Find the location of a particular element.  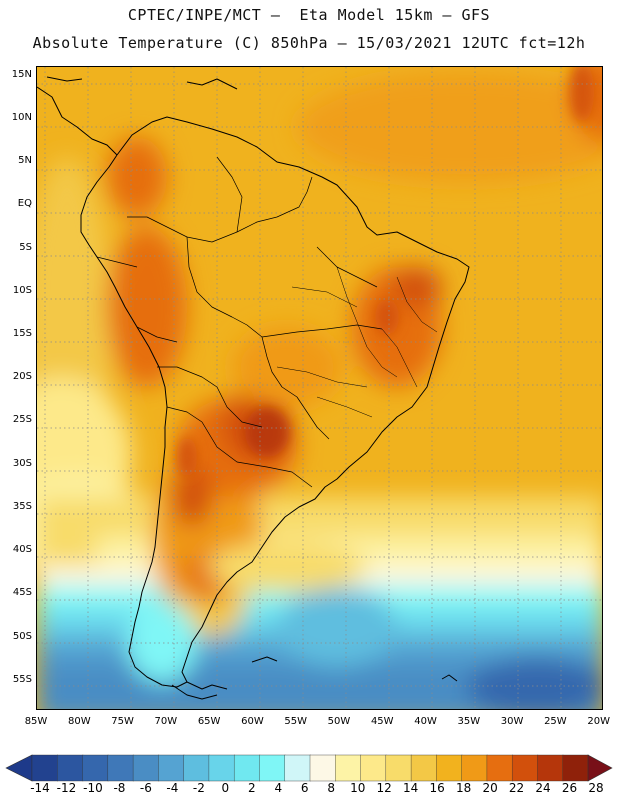

lat-label: 10N is located at coordinates (21, 117).